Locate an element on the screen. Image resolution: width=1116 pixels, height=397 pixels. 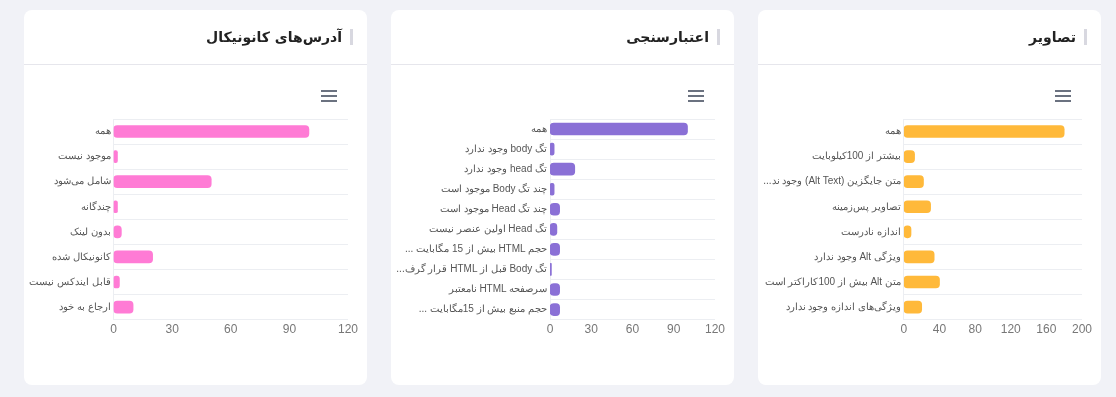
y-tick-label: موجود است Body چند تگ is located at coordinates (494, 188).